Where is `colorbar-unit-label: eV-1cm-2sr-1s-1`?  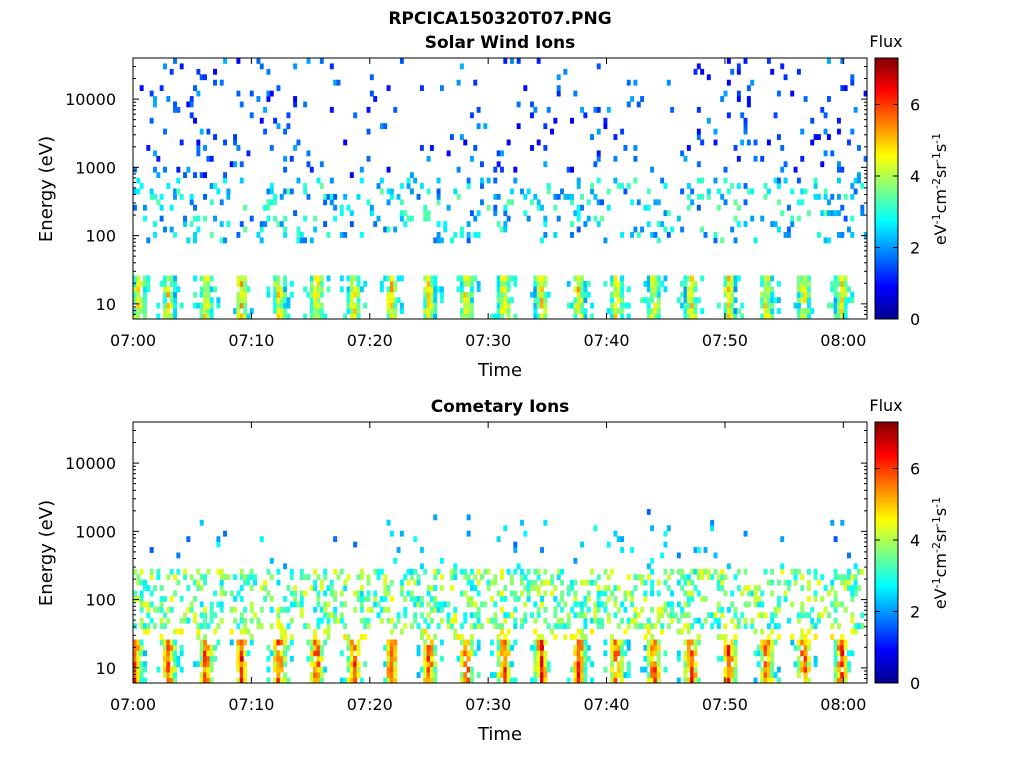 colorbar-unit-label: eV-1cm-2sr-1s-1 is located at coordinates (940, 189).